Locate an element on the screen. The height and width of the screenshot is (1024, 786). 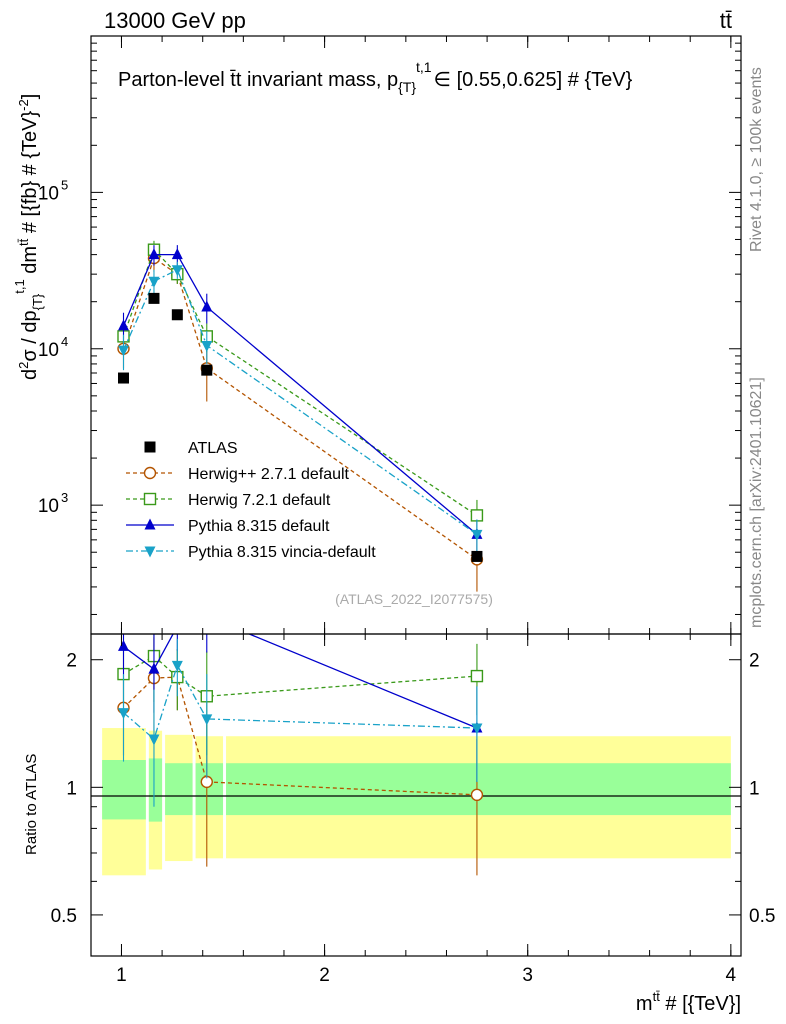
ratio-uncertainty-band is located at coordinates (416, 802).